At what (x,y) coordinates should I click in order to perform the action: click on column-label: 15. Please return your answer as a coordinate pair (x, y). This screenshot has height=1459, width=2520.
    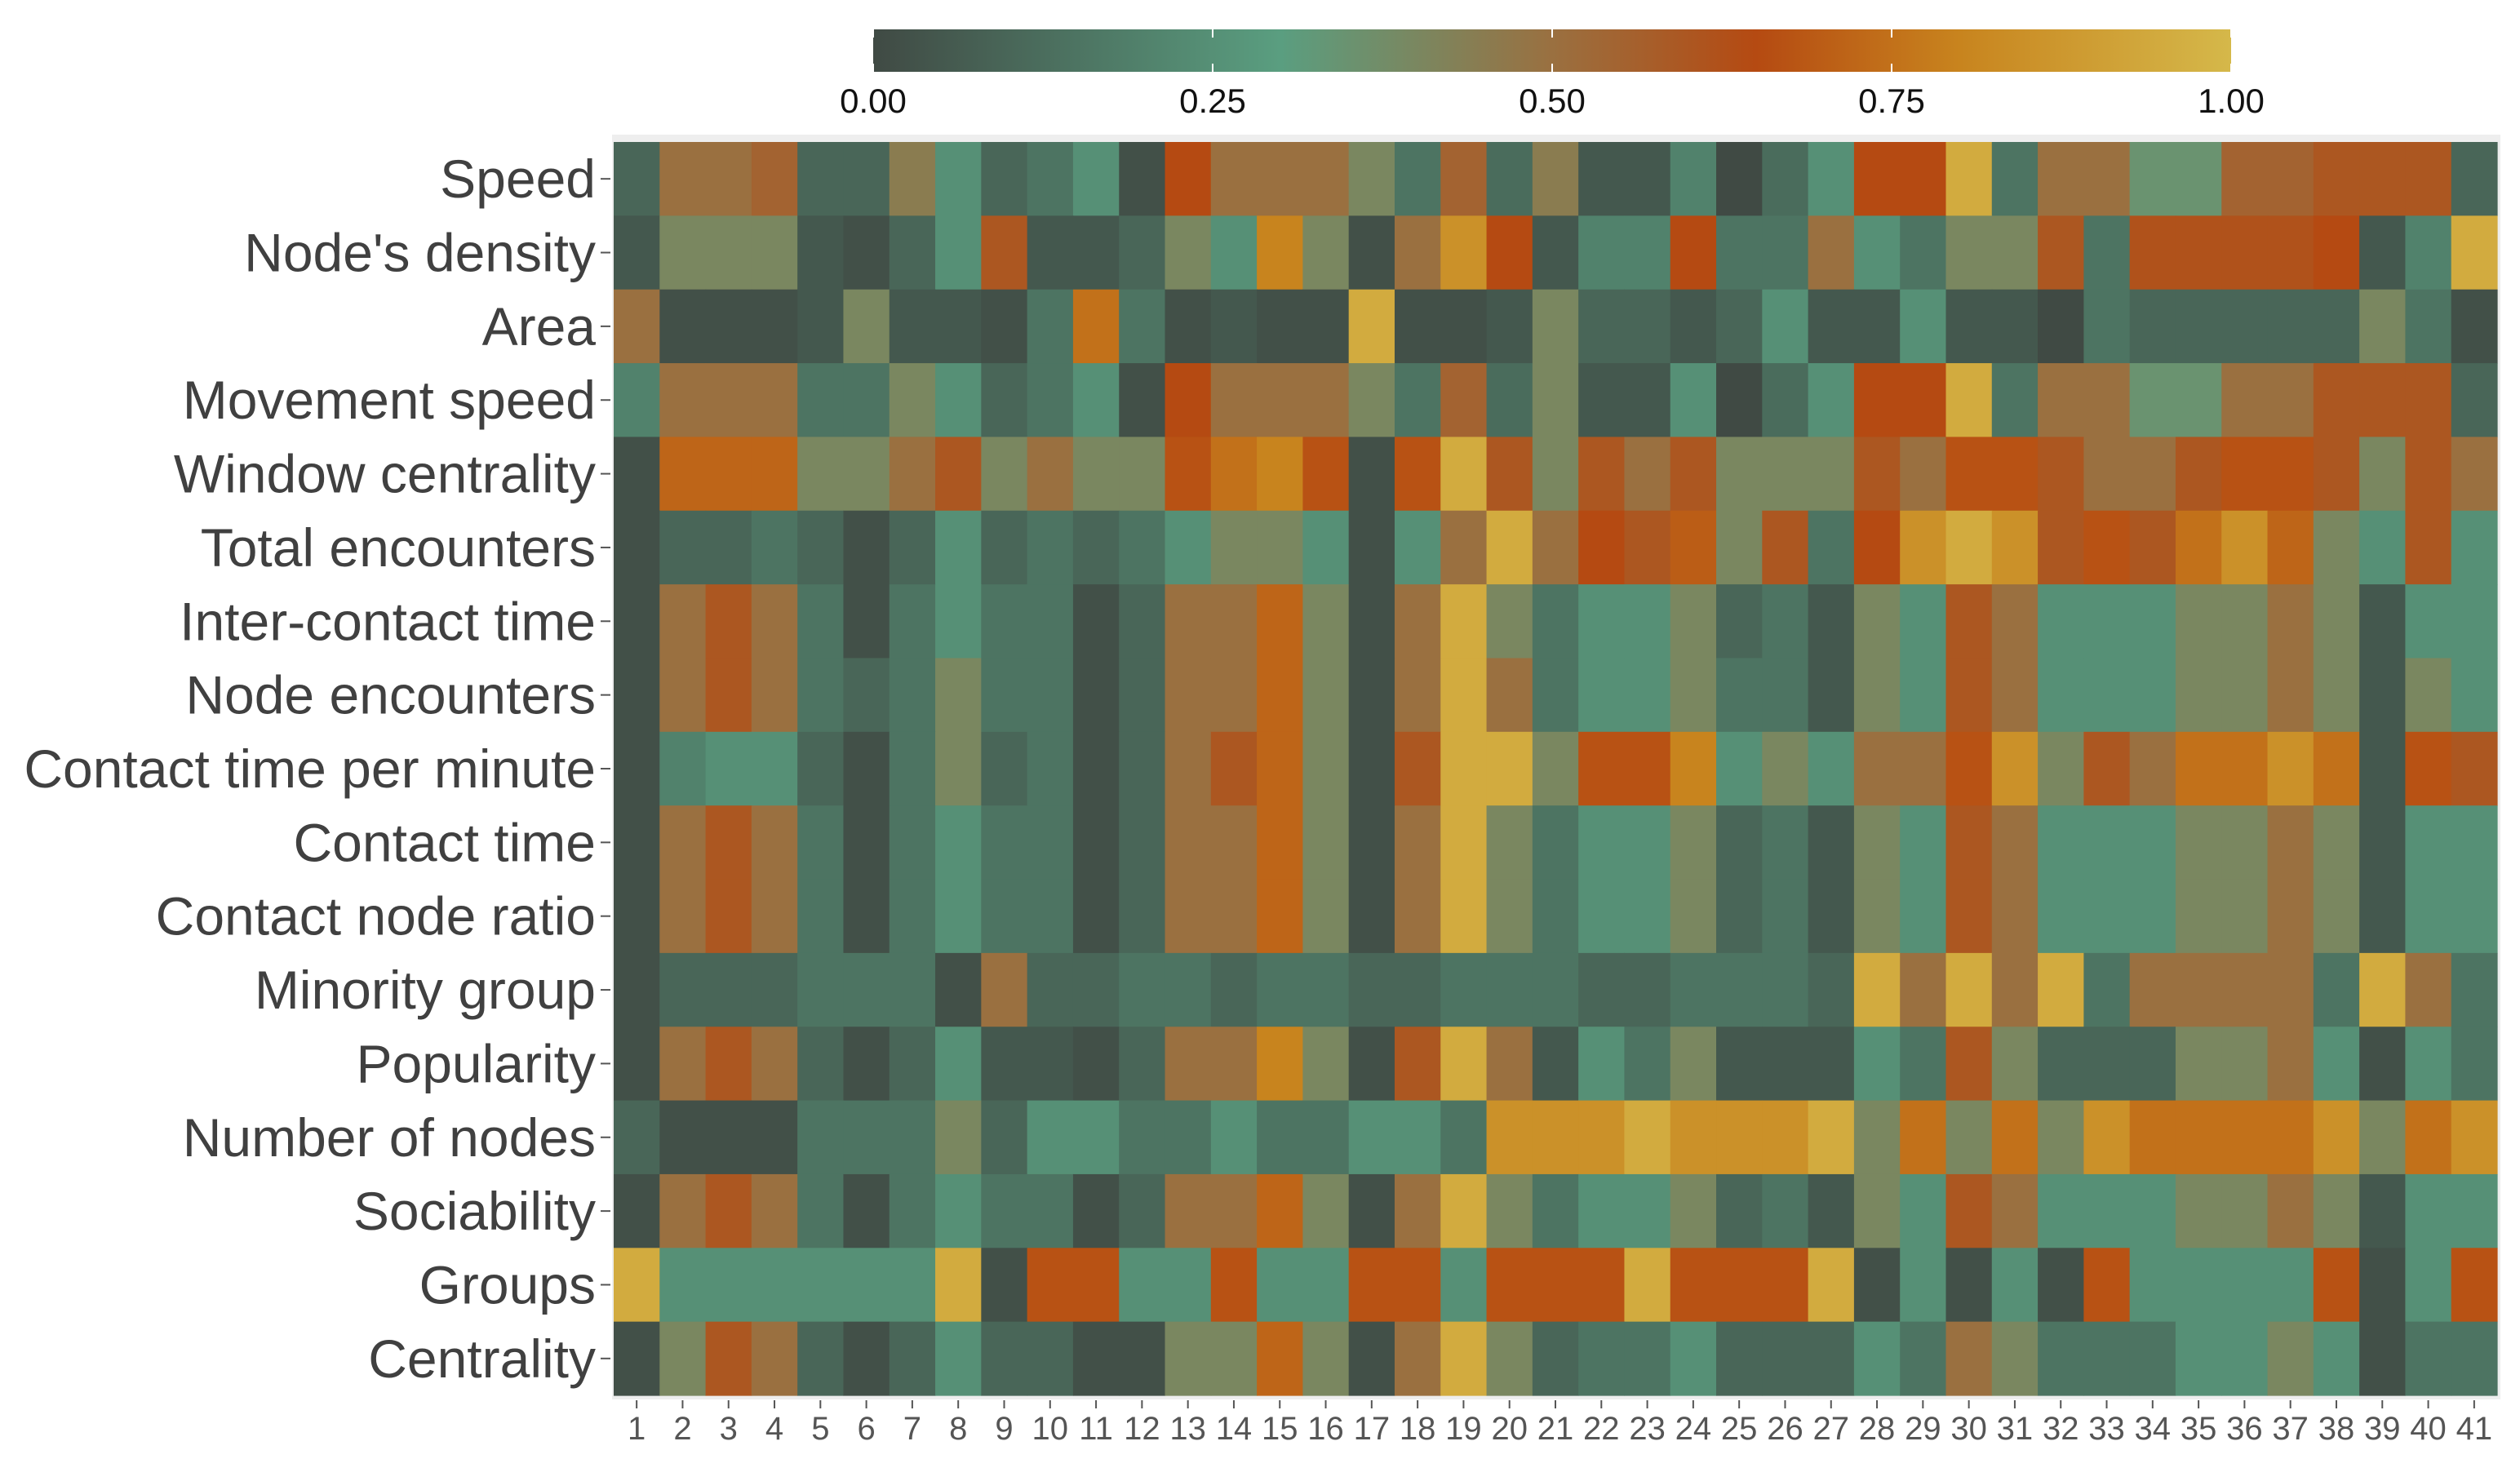
    Looking at the image, I should click on (1280, 1429).